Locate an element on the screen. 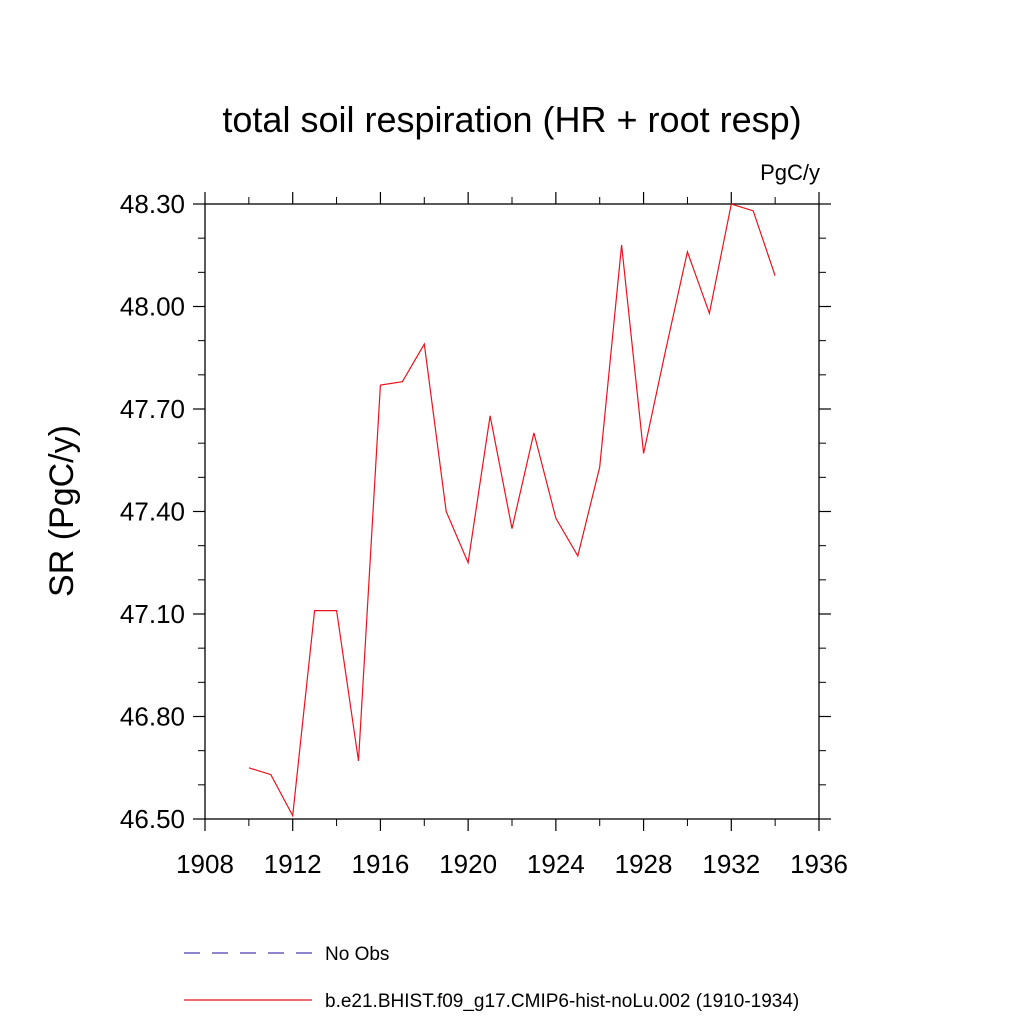  y-tick-label: 47.70 is located at coordinates (152, 409).